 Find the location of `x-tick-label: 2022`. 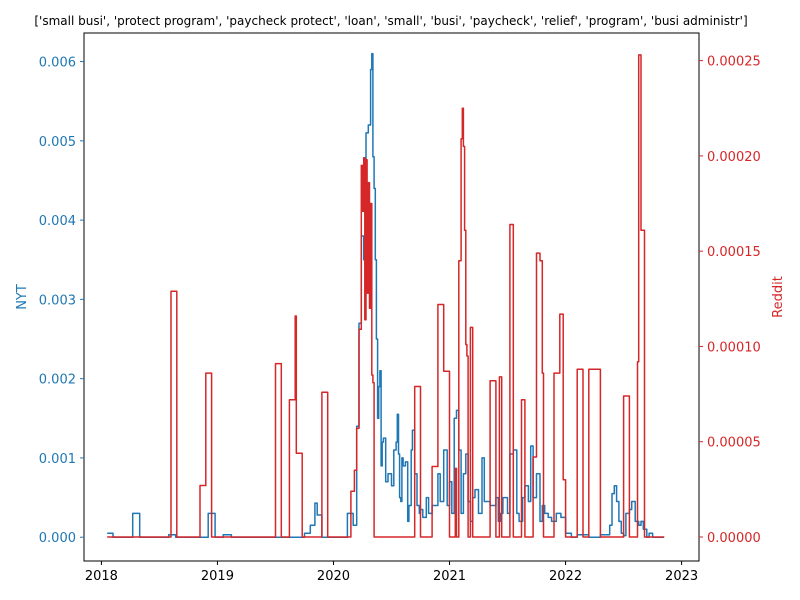

x-tick-label: 2022 is located at coordinates (565, 576).